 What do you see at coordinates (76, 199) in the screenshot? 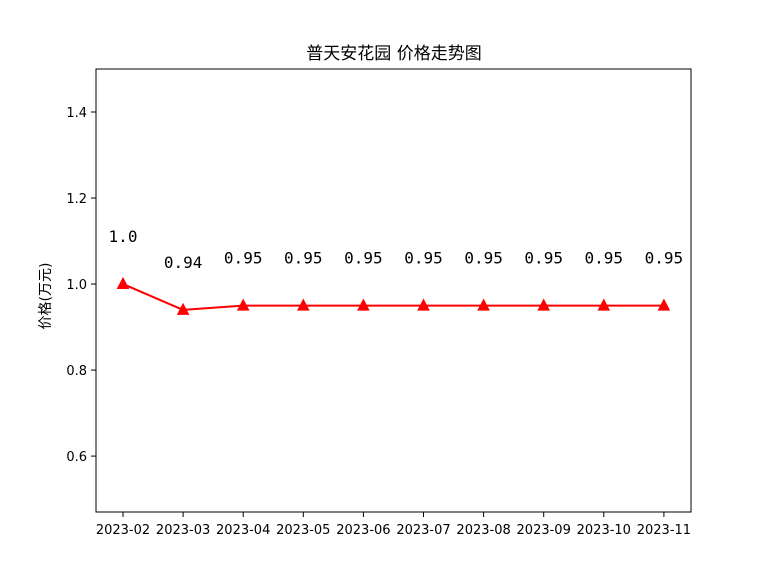
I see `y-tick-label: 1.2` at bounding box center [76, 199].